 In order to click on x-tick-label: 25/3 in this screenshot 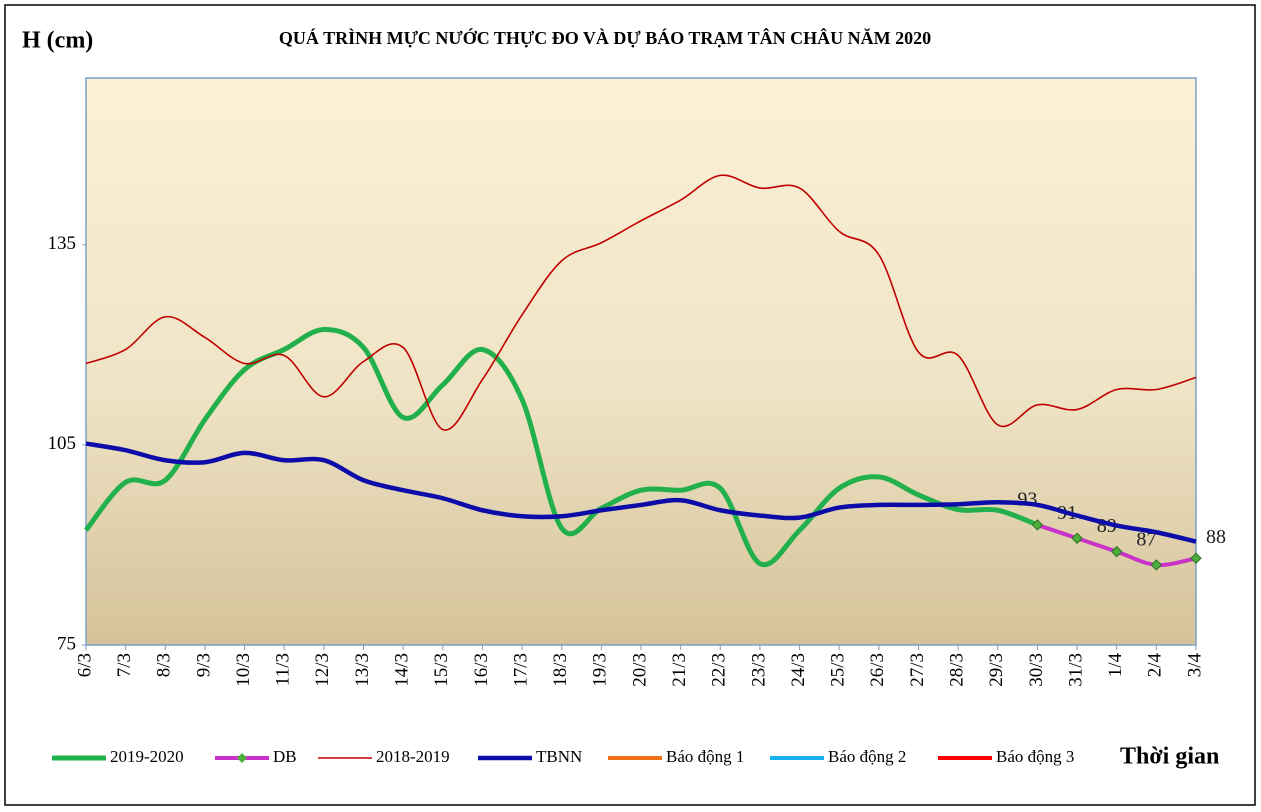, I will do `click(838, 670)`.